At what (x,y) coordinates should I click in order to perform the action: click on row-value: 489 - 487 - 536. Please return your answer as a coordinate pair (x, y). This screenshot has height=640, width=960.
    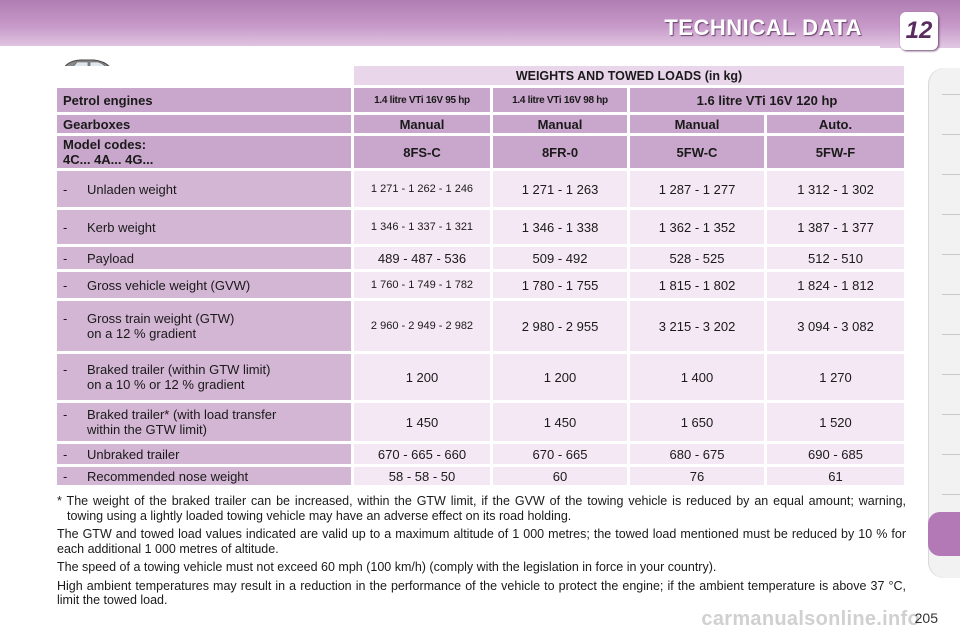
    Looking at the image, I should click on (422, 258).